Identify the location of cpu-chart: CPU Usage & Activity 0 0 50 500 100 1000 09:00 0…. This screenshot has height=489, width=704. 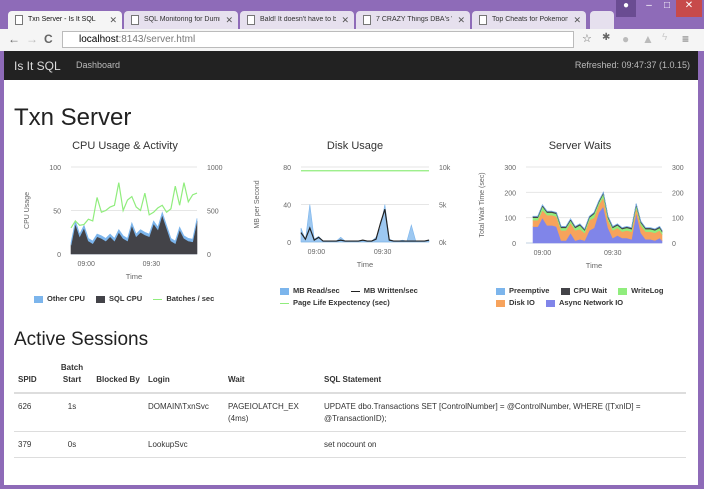
(125, 208).